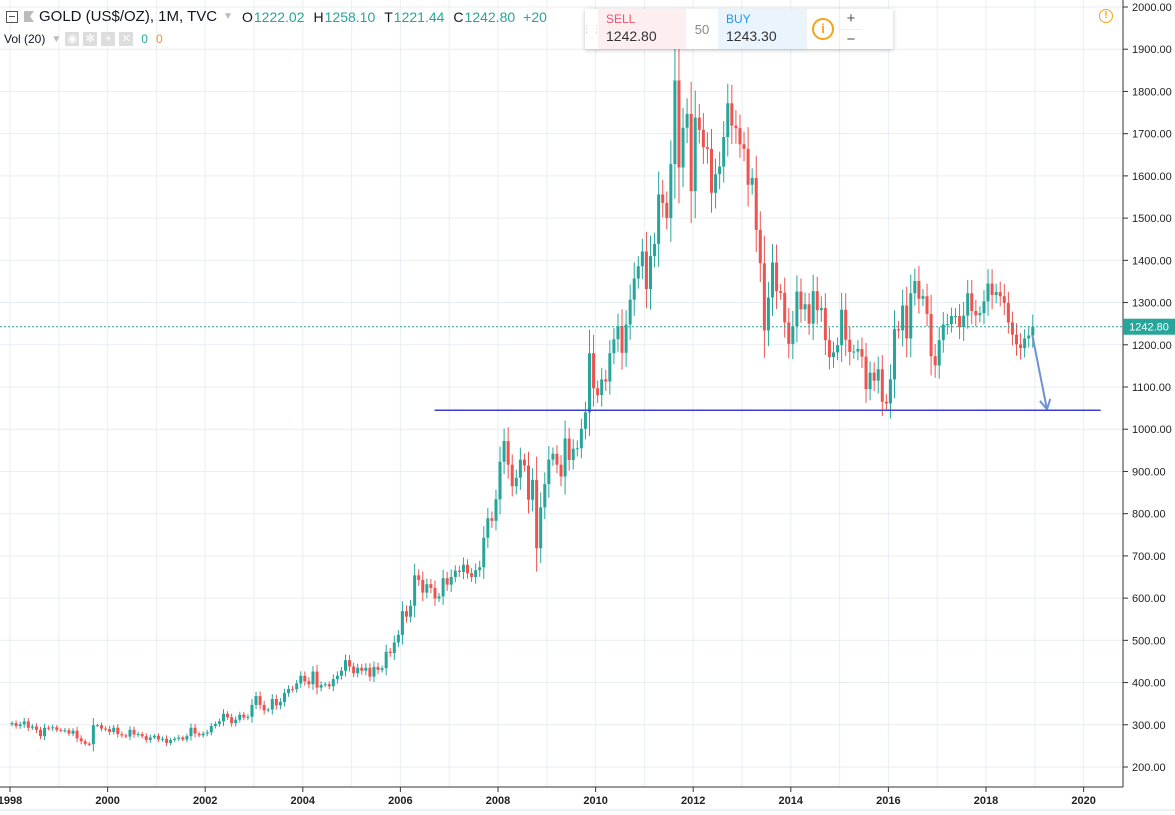 The height and width of the screenshot is (815, 1175). I want to click on y-tick-label: 1900.00, so click(1152, 50).